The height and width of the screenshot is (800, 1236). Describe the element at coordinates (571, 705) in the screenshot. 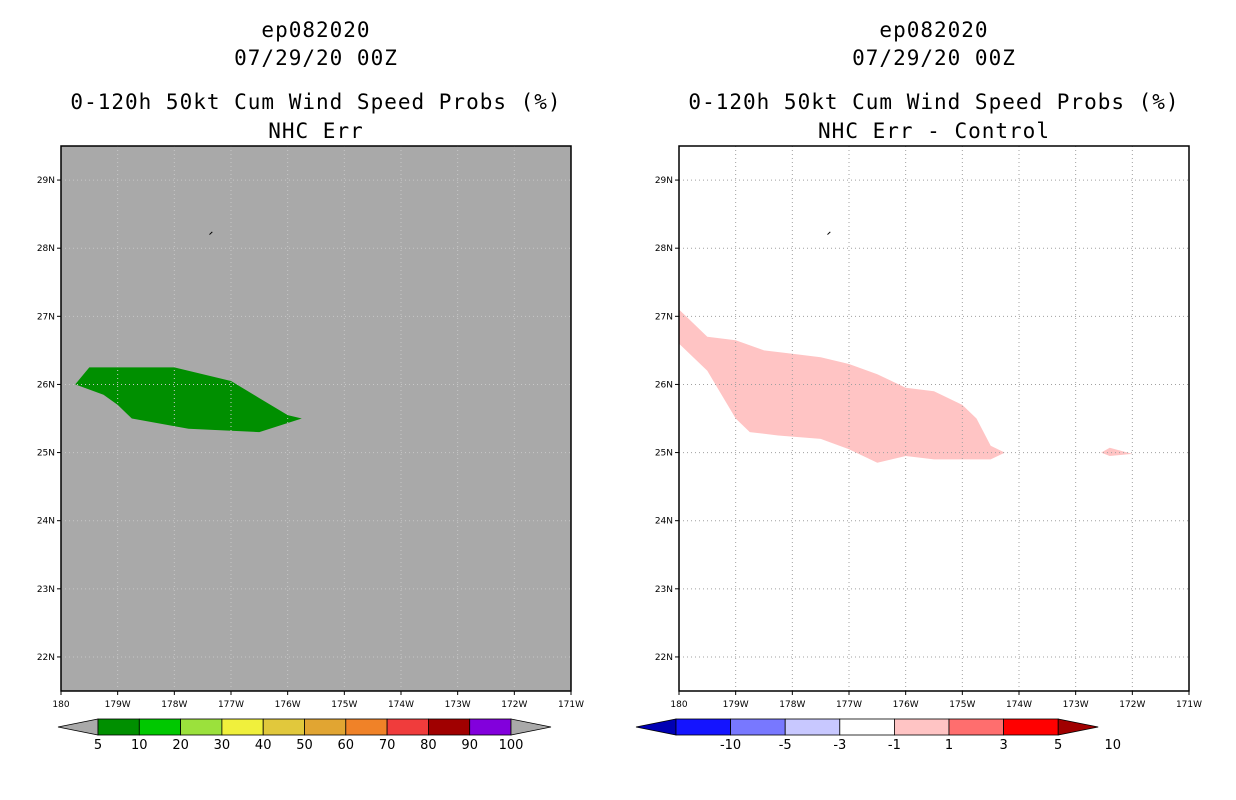

I see `left-lon-label: 171W` at that location.